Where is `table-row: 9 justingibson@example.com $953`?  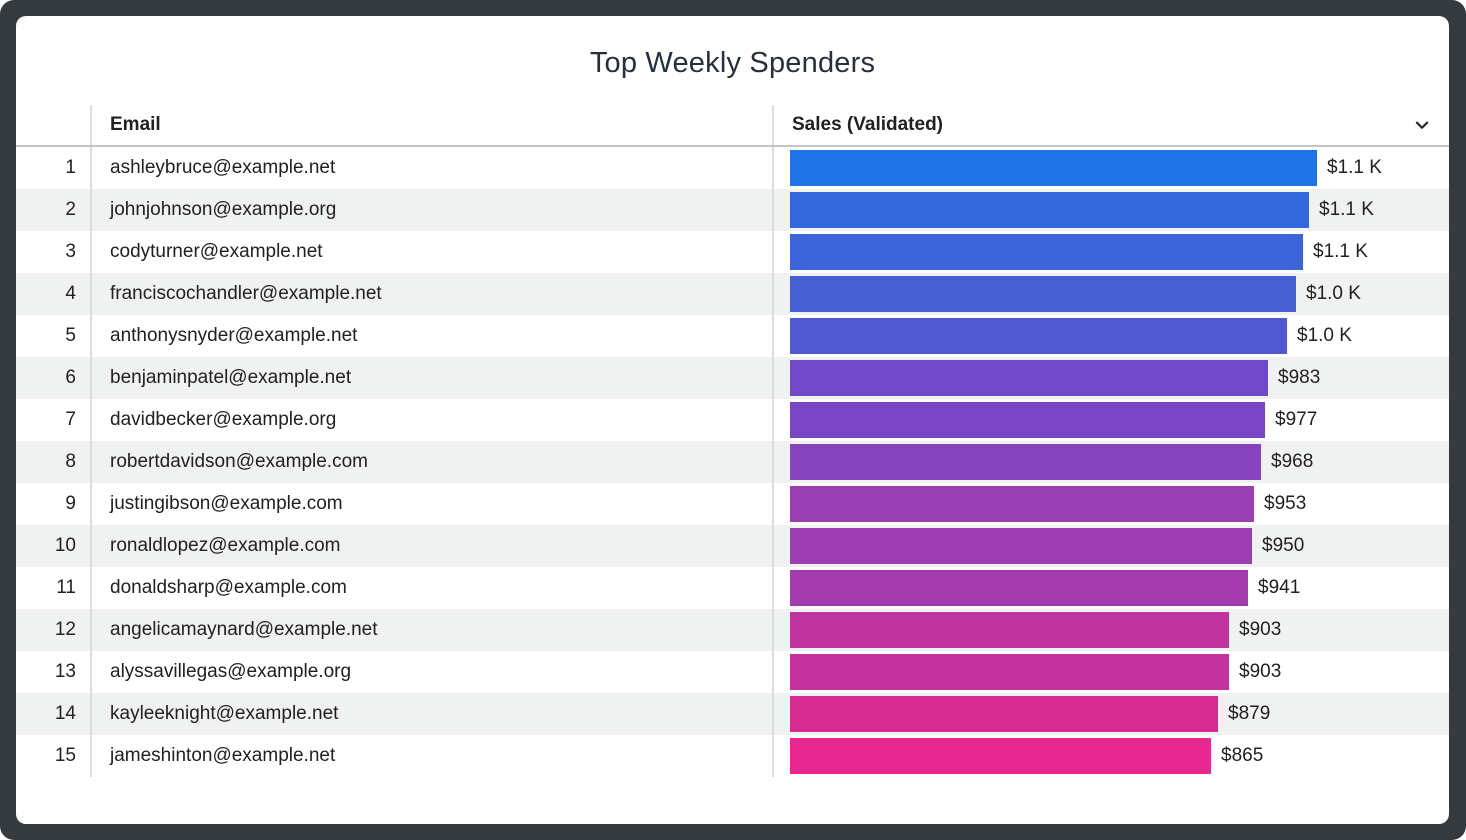
table-row: 9 justingibson@example.com $953 is located at coordinates (732, 504).